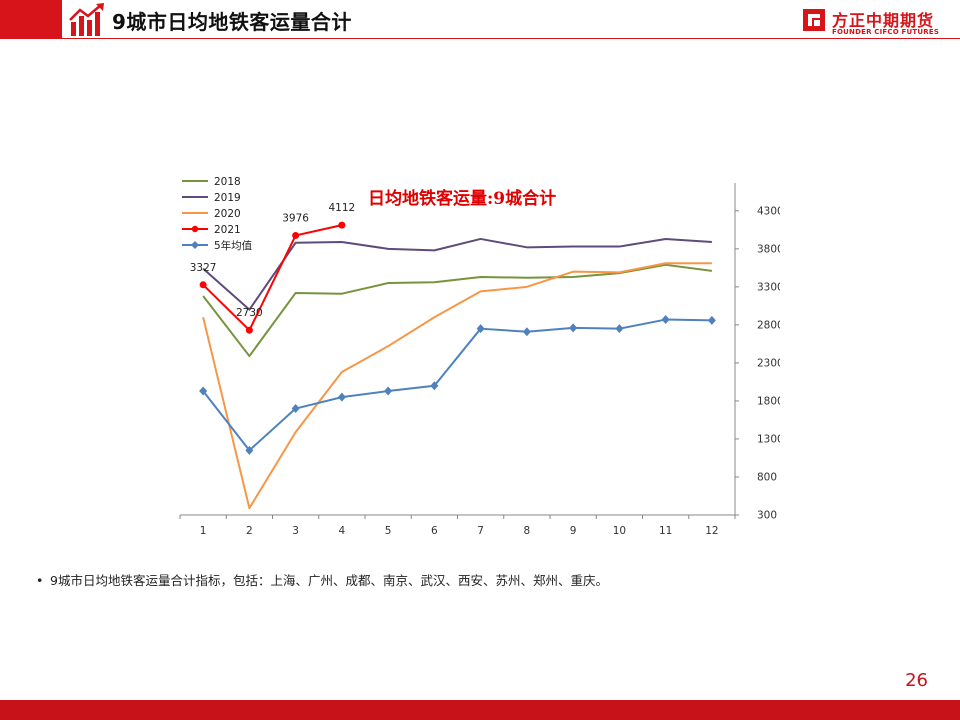 Image resolution: width=960 pixels, height=720 pixels. What do you see at coordinates (619, 531) in the screenshot?
I see `x-tick-label: 10` at bounding box center [619, 531].